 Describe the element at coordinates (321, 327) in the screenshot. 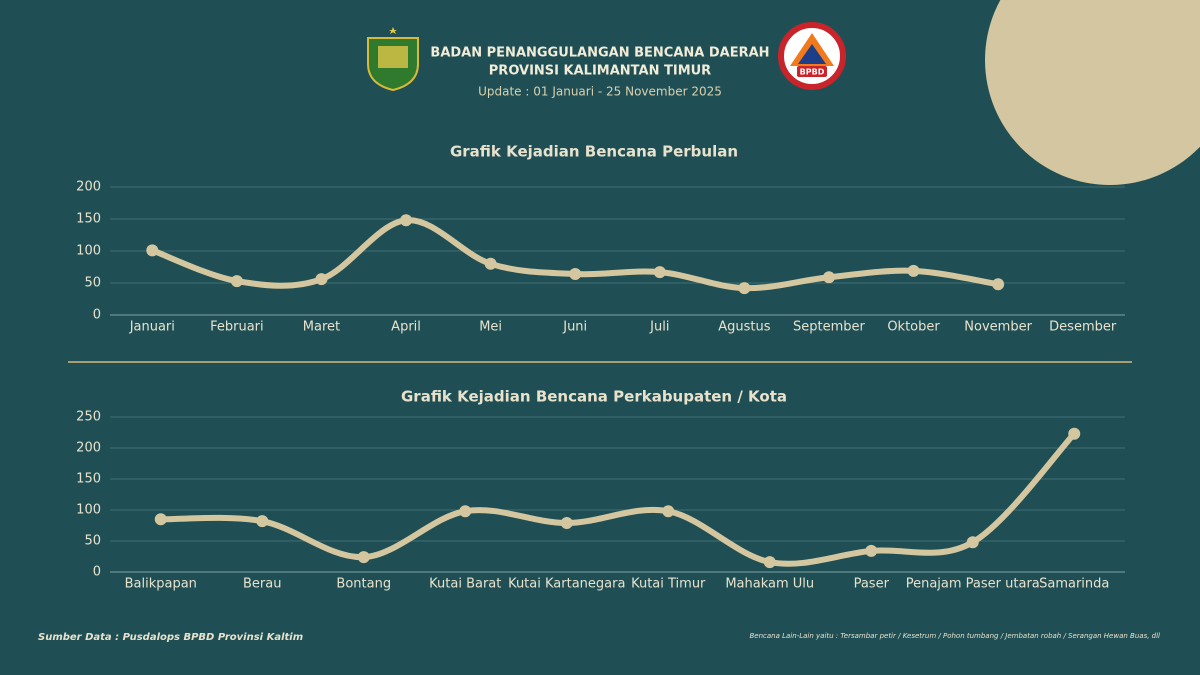

I see `x-tick-label: Maret` at that location.